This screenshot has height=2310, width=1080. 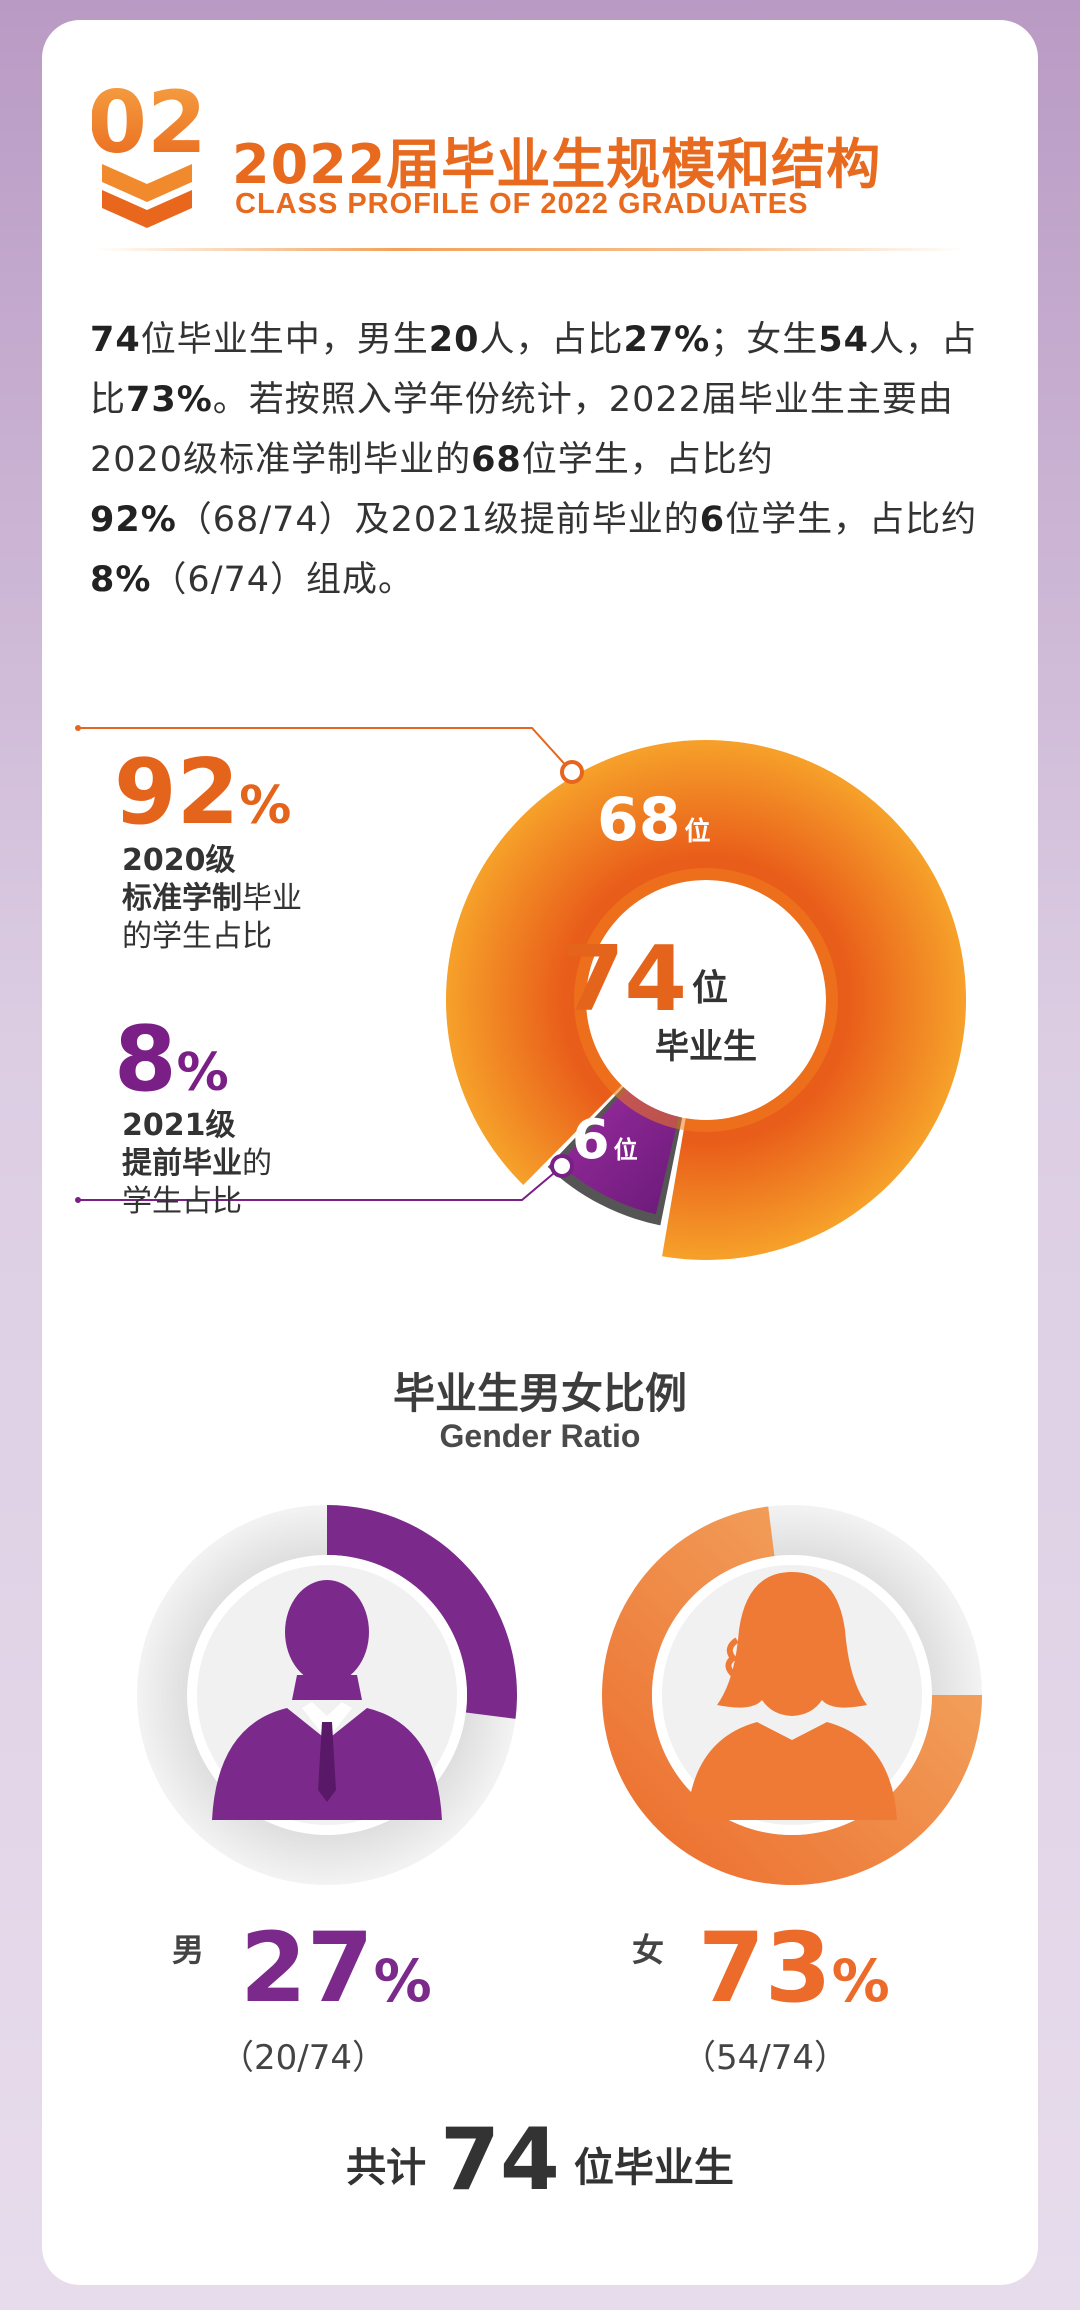 What do you see at coordinates (522, 204) in the screenshot?
I see `page-subtitle: CLASS PROFILE OF 2022 GRADUATES` at bounding box center [522, 204].